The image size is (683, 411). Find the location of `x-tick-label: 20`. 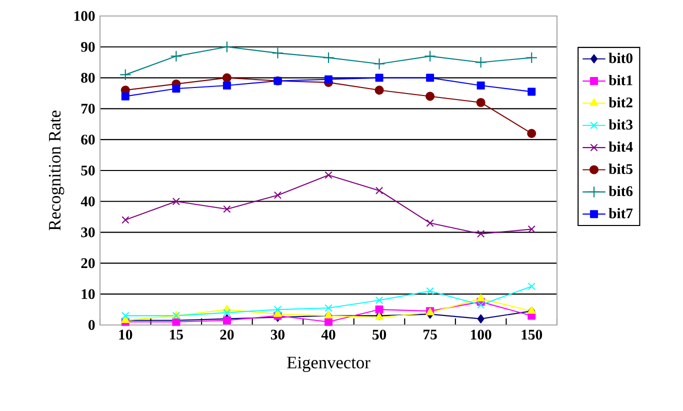

x-tick-label: 20 is located at coordinates (227, 335).